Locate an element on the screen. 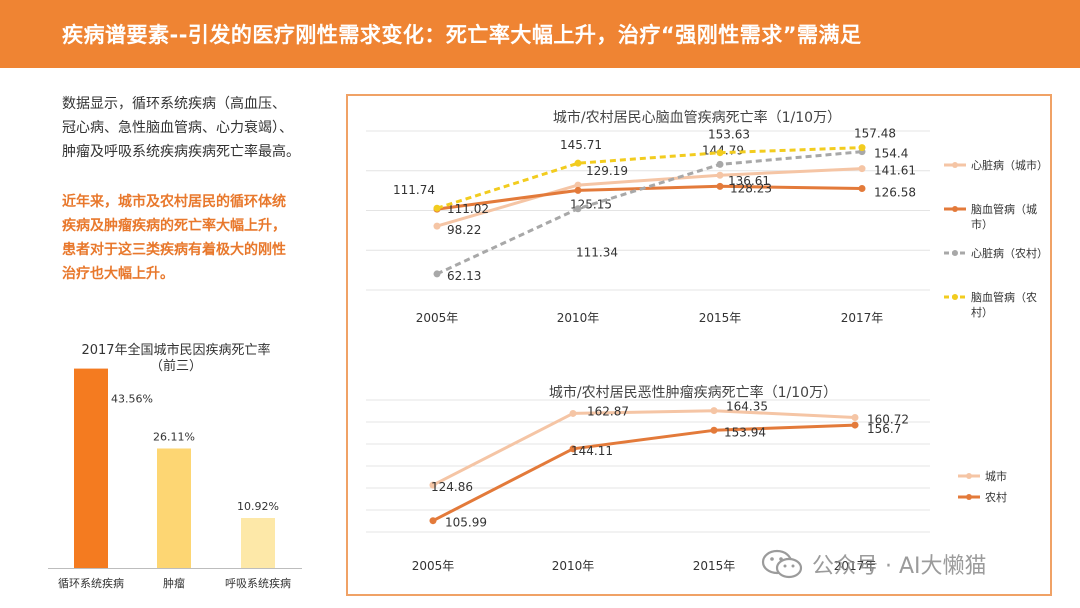  bar-category-label: 循环系统疾病 is located at coordinates (91, 583).